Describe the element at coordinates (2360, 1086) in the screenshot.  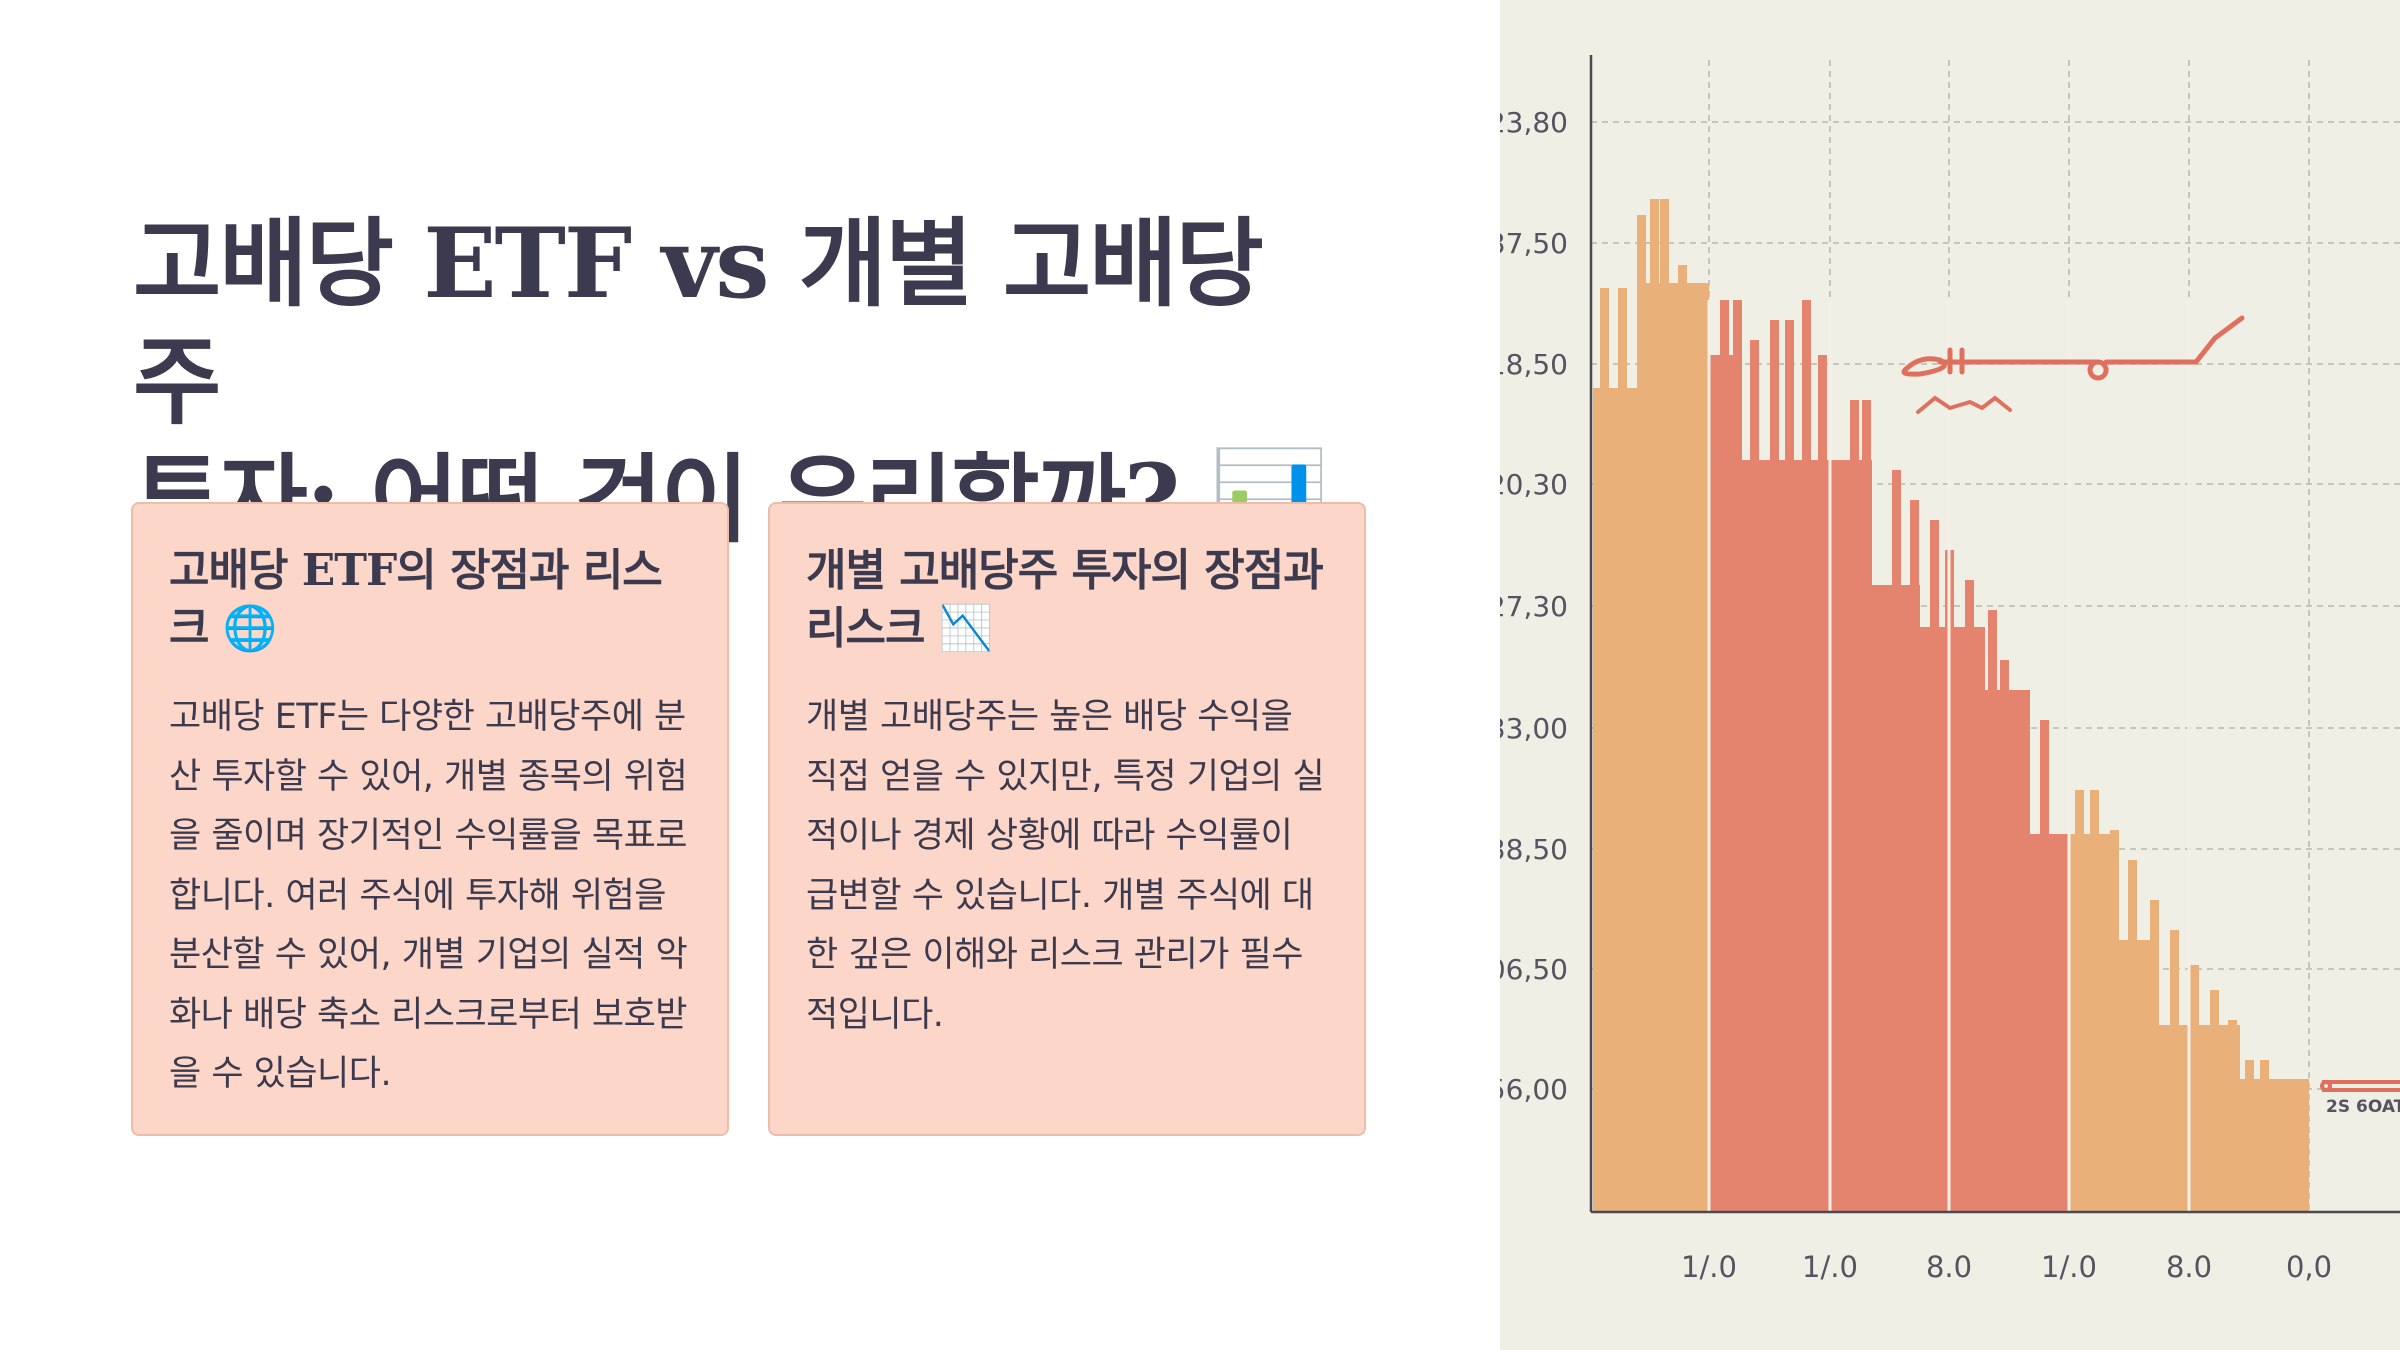
I see `corner-marker` at that location.